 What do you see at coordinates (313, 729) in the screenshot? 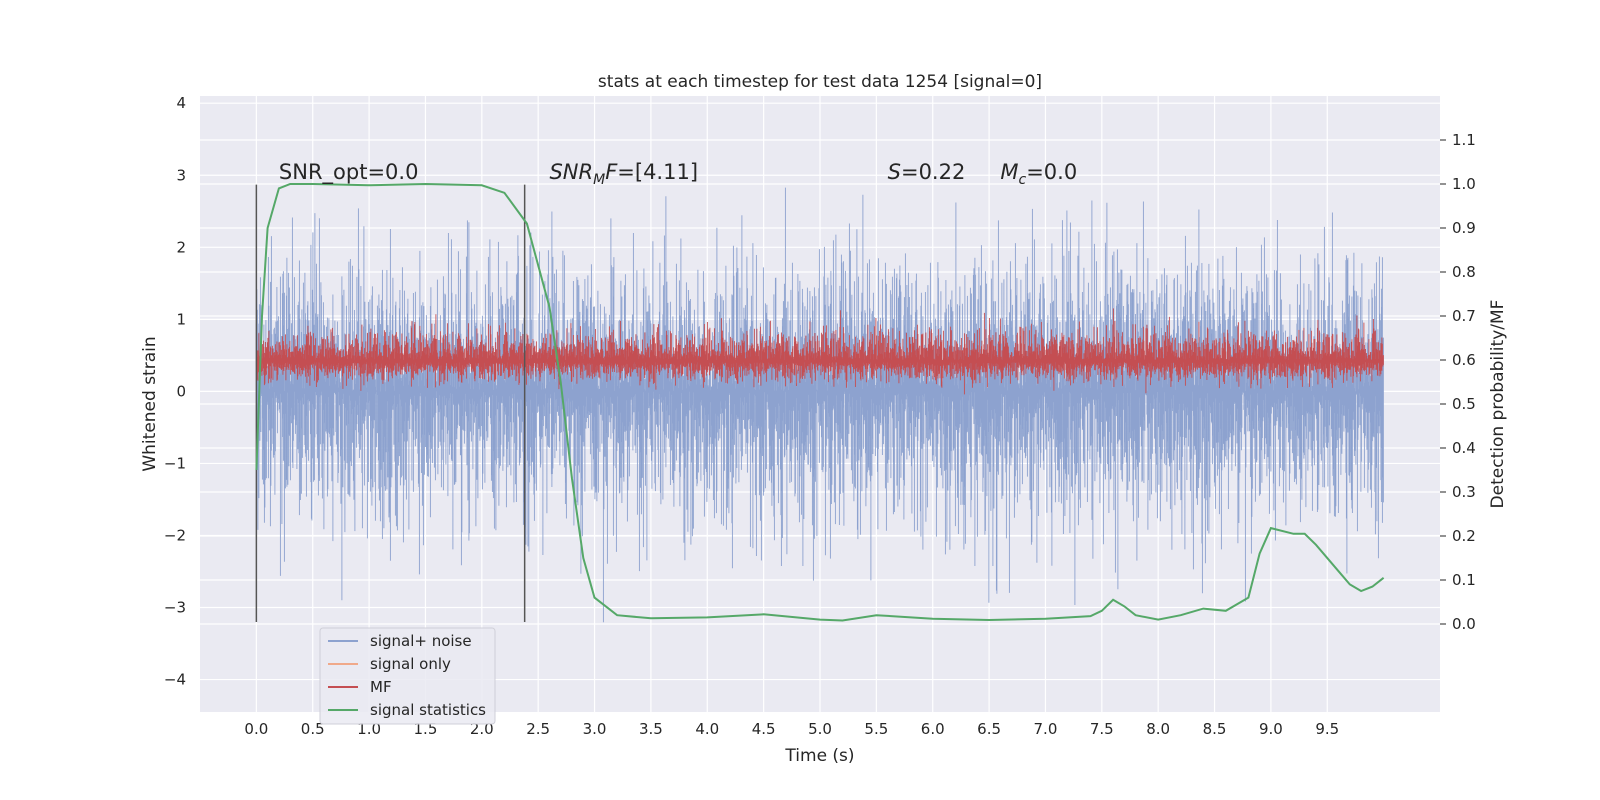
I see `x-tick-label: 0.5` at bounding box center [313, 729].